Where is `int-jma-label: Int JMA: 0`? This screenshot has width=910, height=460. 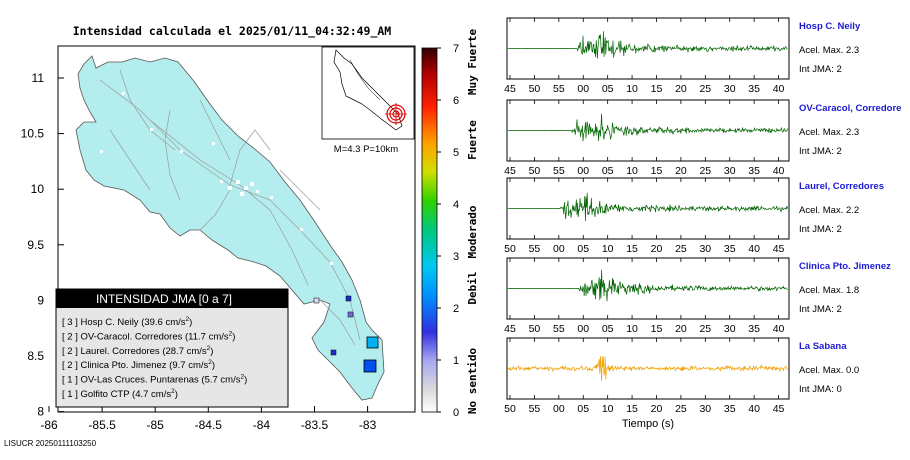
int-jma-label: Int JMA: 0 is located at coordinates (820, 389).